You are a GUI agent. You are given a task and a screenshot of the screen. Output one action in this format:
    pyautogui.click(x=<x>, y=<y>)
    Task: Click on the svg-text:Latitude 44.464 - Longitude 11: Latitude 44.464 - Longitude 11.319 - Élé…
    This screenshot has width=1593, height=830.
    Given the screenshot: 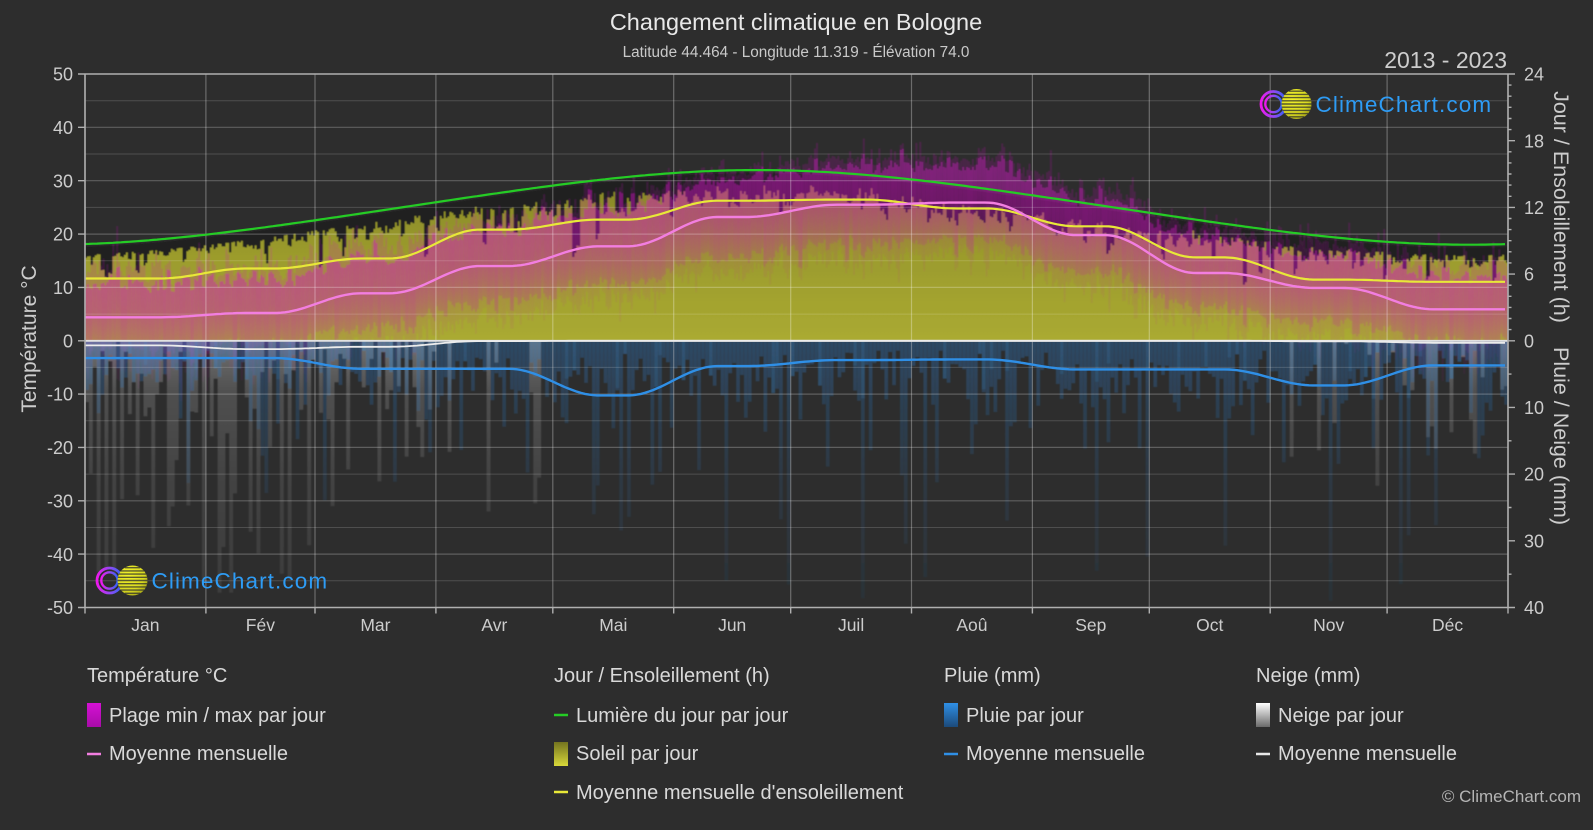 What is the action you would take?
    pyautogui.click(x=796, y=52)
    